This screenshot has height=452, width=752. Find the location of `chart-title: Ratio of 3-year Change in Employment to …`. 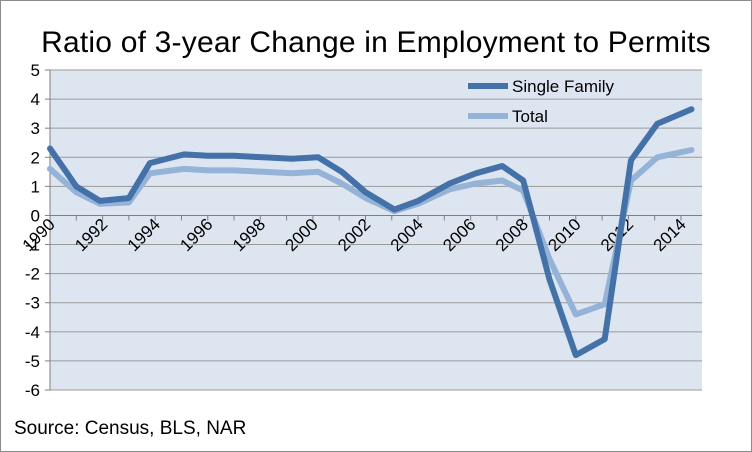

chart-title: Ratio of 3-year Change in Employment to … is located at coordinates (376, 42).